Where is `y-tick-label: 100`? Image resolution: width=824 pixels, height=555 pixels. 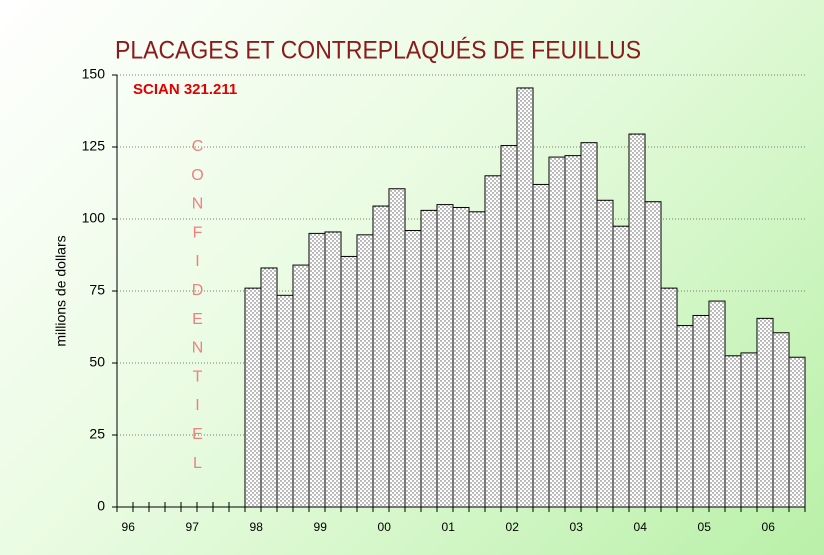
y-tick-label: 100 is located at coordinates (94, 218).